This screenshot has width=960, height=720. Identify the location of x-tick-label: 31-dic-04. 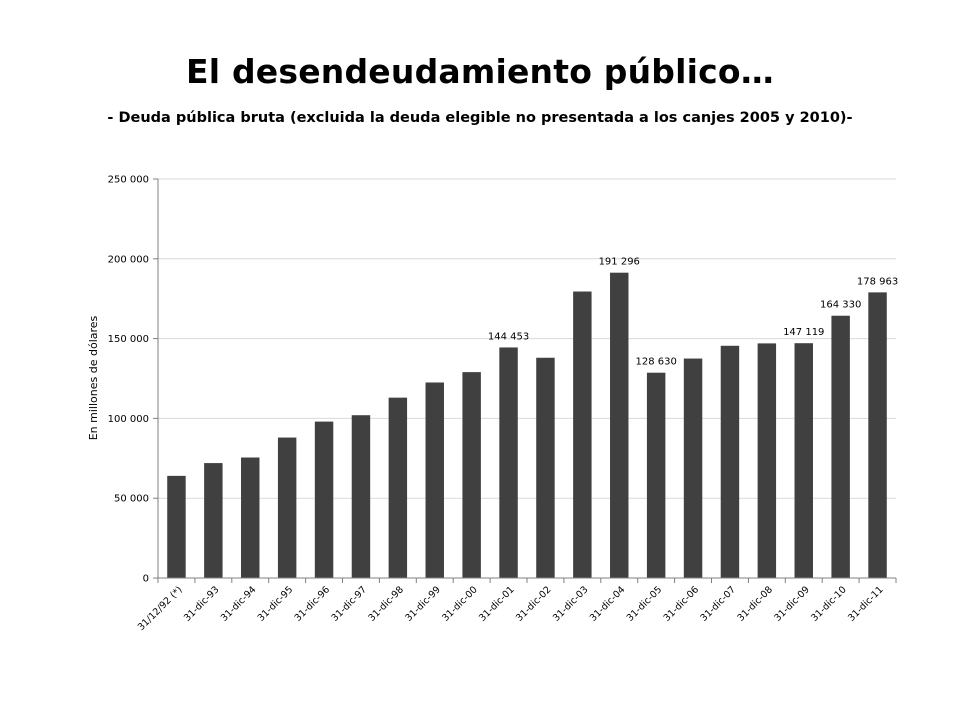
(608, 604).